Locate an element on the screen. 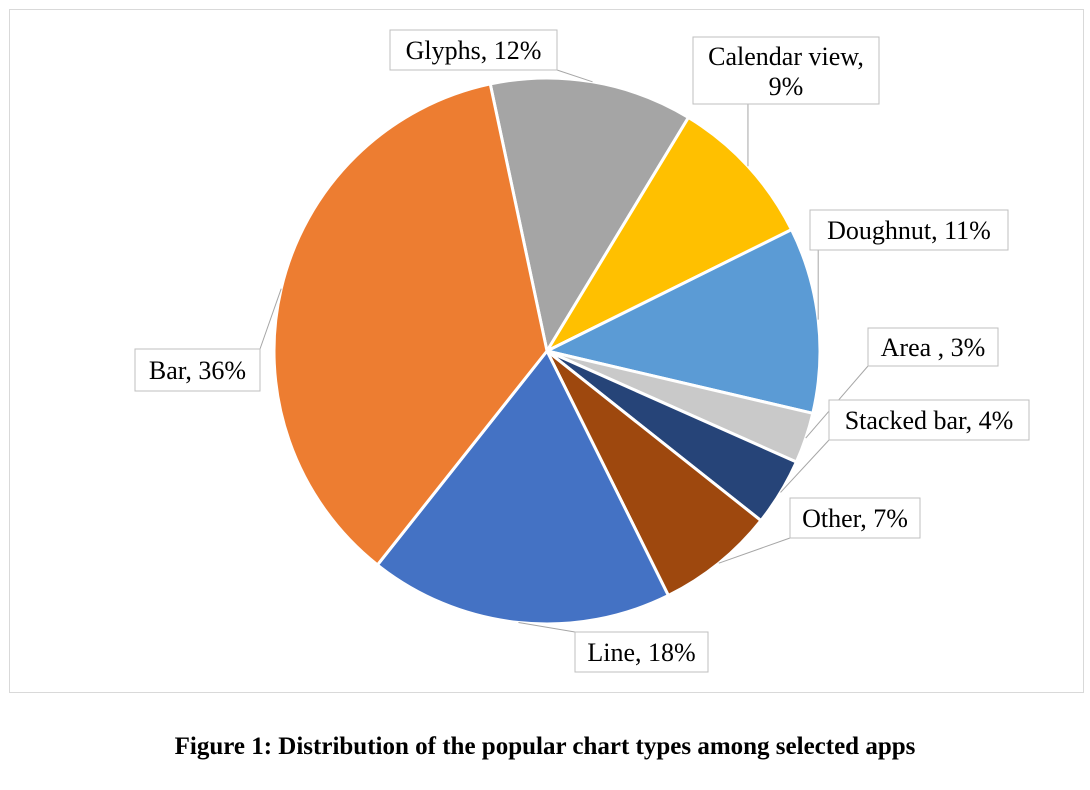 This screenshot has width=1090, height=790. data-label-line: Line, 18% is located at coordinates (641, 652).